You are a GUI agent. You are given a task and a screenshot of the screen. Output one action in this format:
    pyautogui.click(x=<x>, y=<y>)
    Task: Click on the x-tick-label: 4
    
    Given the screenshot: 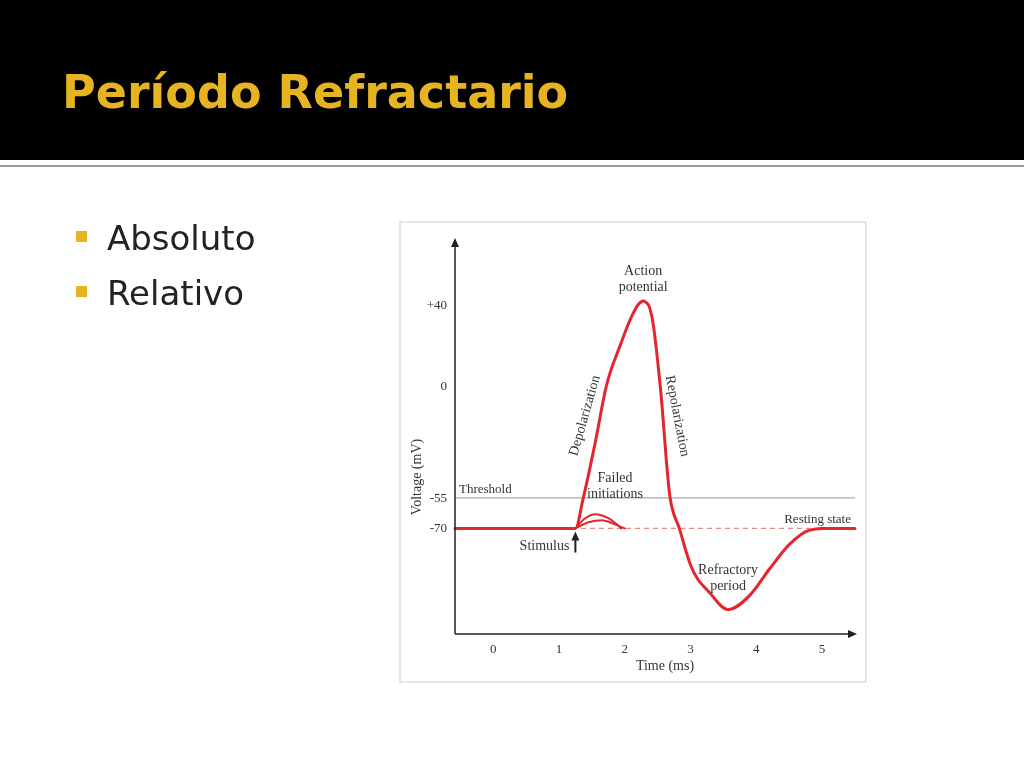 What is the action you would take?
    pyautogui.click(x=757, y=648)
    